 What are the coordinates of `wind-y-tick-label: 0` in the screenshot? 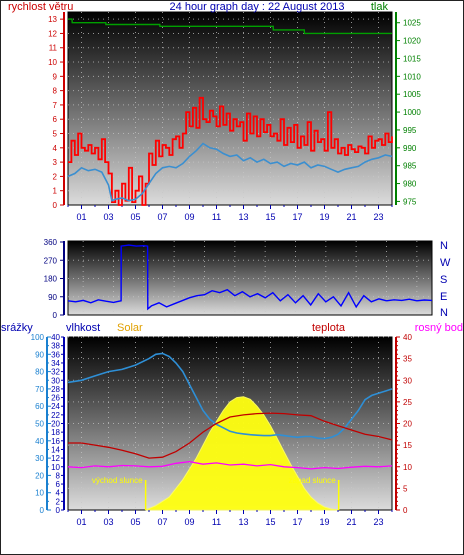 It's located at (55, 205).